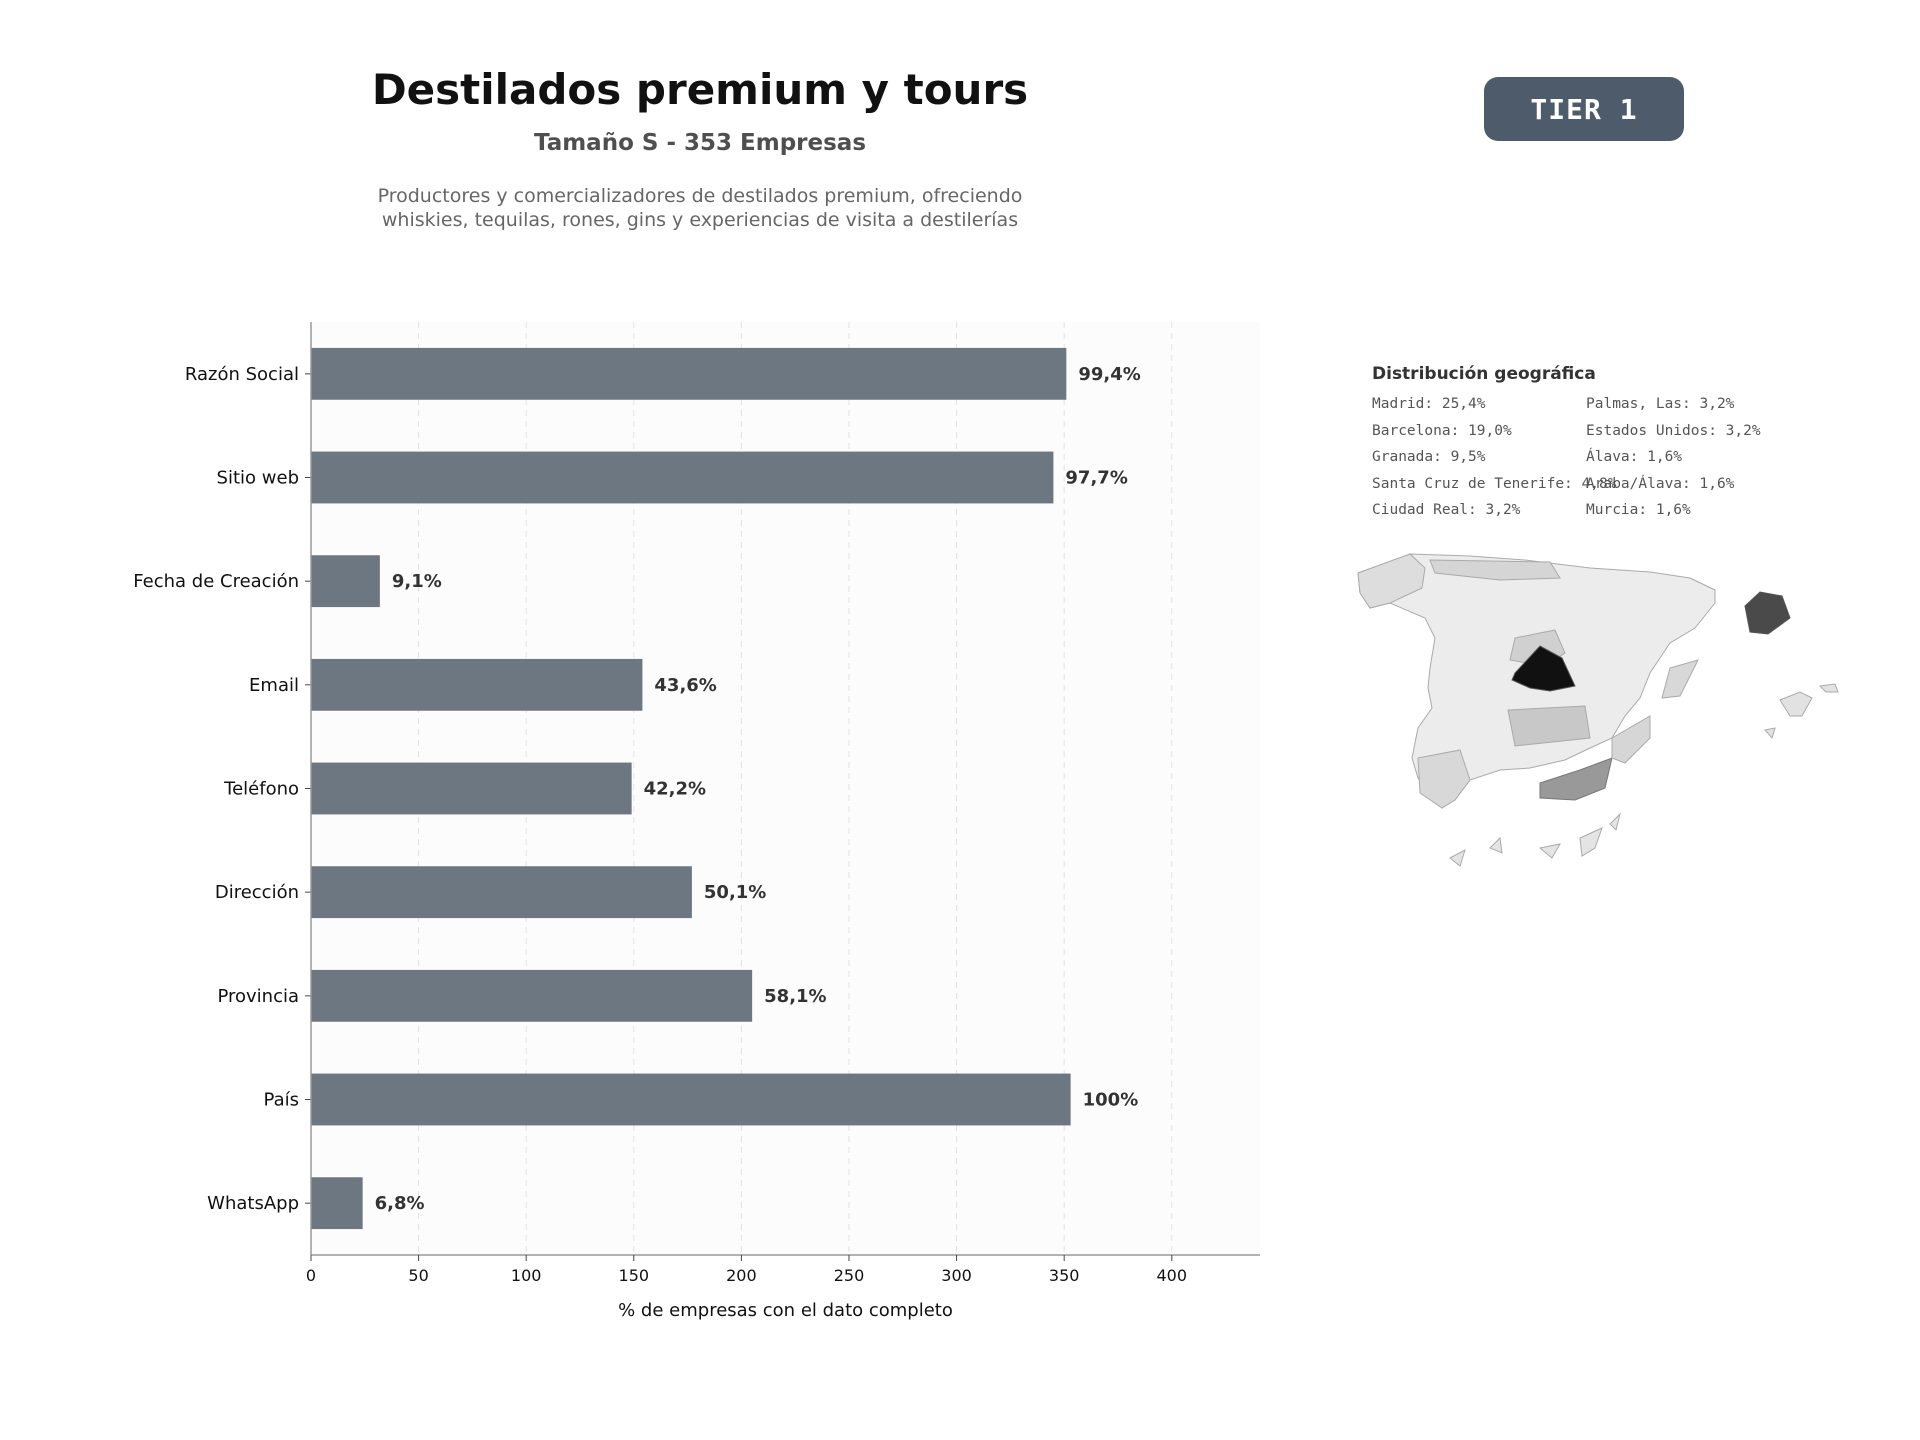 This screenshot has height=1440, width=1920. I want to click on page-title: Destilados premium y tours, so click(700, 89).